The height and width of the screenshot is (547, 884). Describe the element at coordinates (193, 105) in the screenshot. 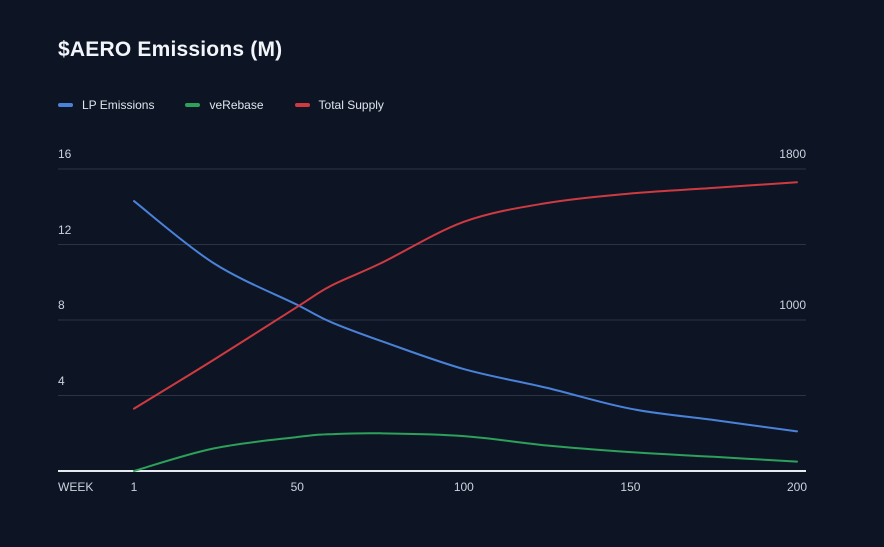

I see `verebase-swatch-icon` at that location.